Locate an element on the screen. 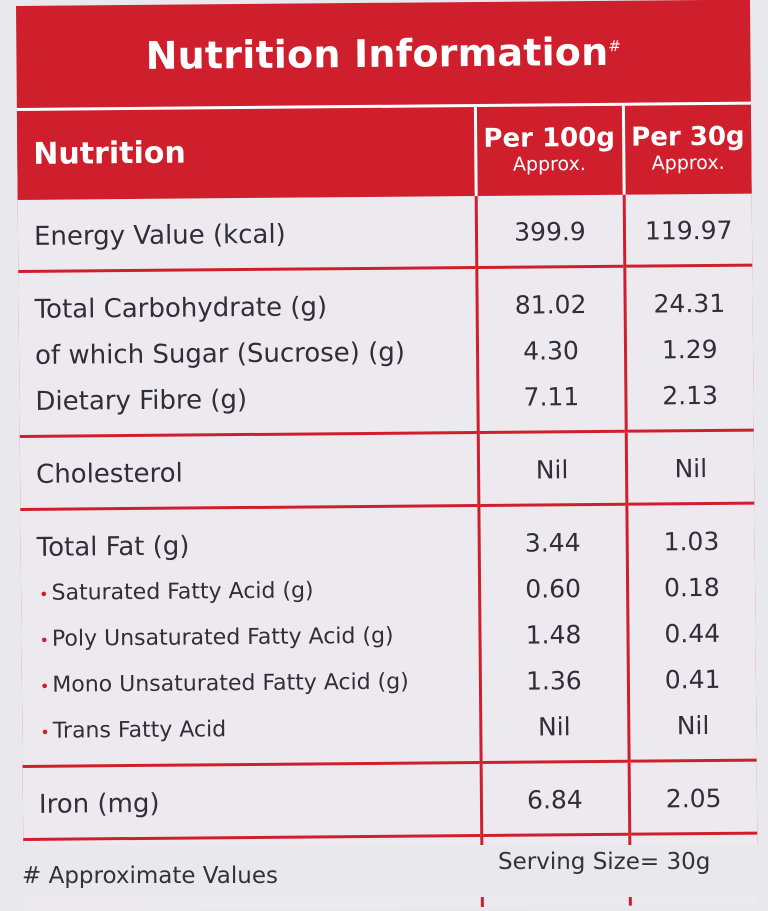 The width and height of the screenshot is (768, 911). value-cell-per-100g: Nil is located at coordinates (552, 468).